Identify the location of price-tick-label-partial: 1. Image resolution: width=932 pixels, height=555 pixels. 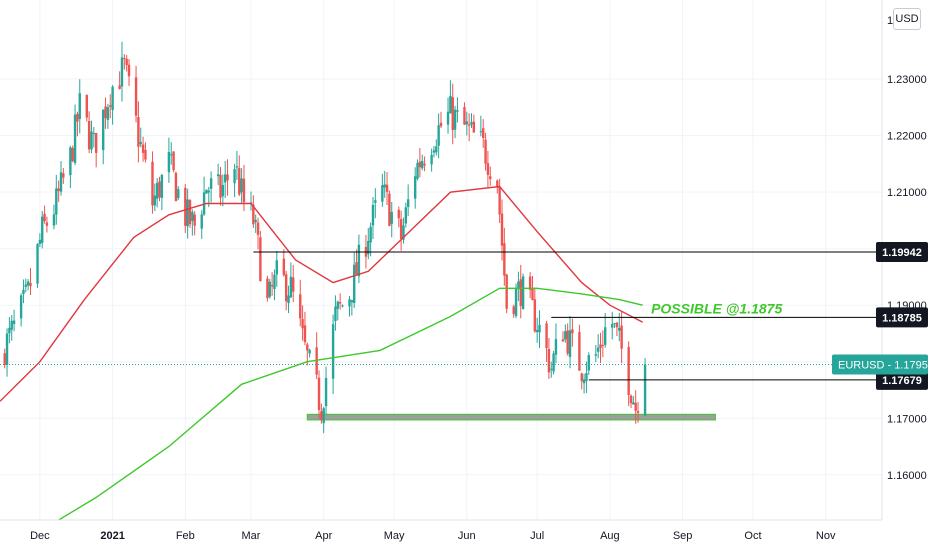
(890, 21).